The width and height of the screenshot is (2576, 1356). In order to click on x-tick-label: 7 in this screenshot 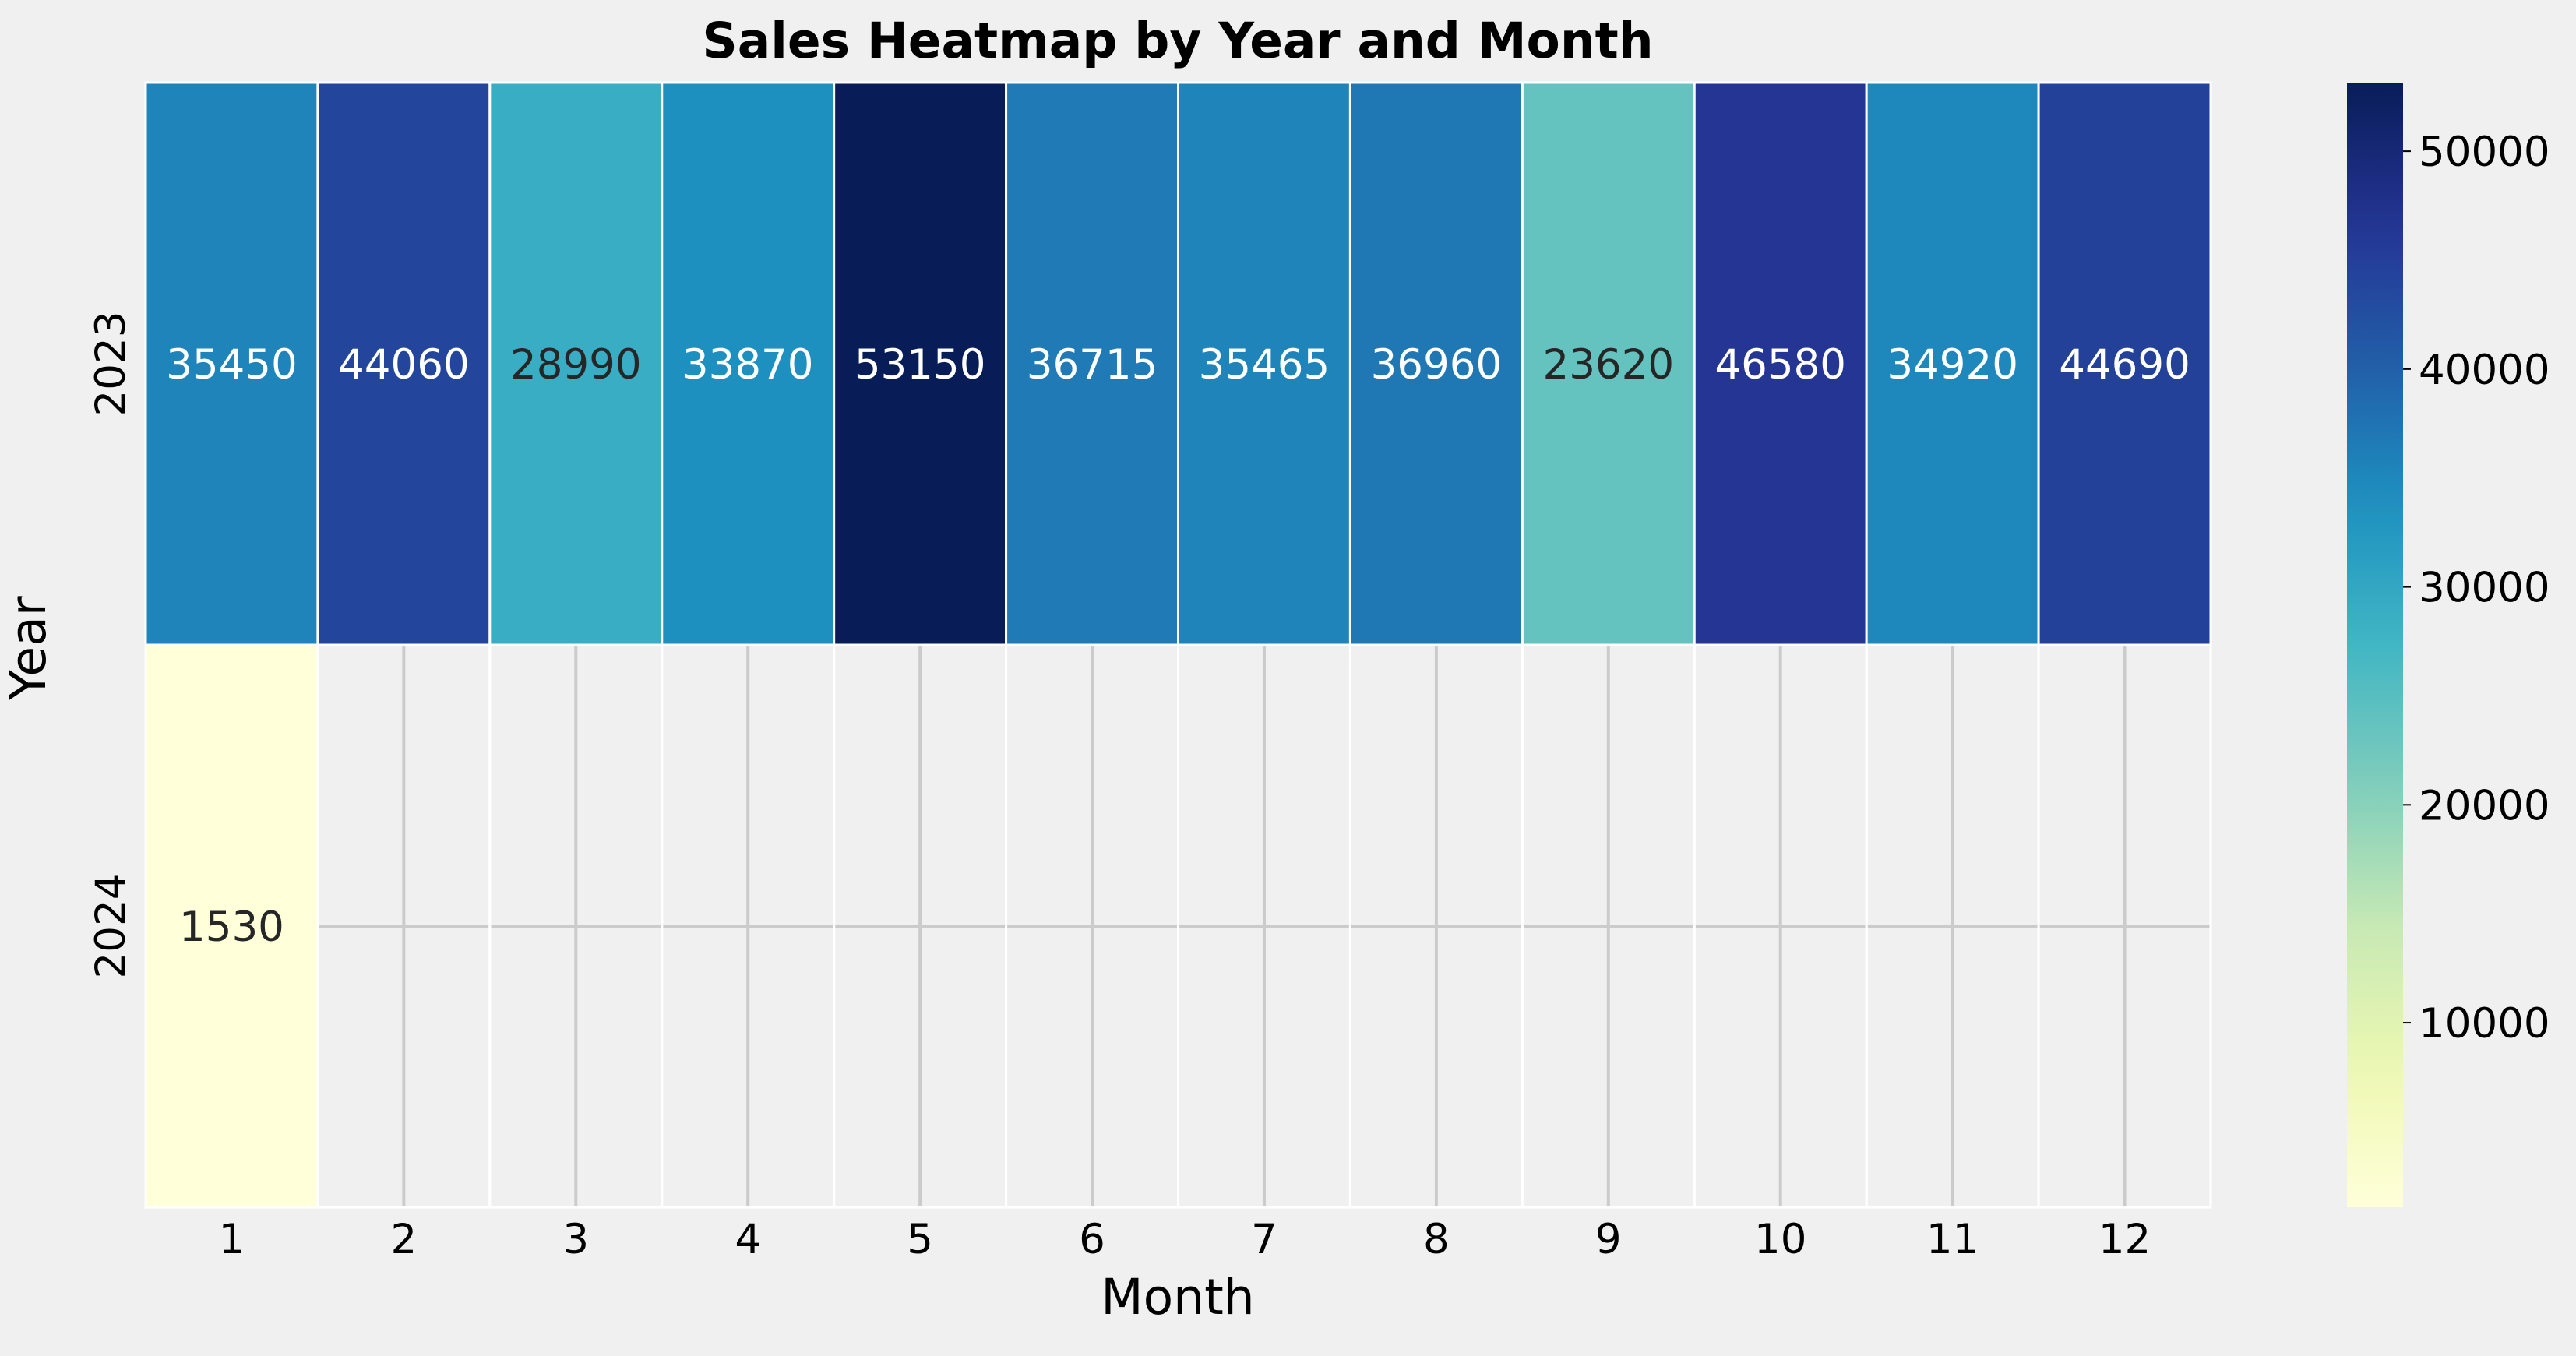, I will do `click(1264, 1239)`.